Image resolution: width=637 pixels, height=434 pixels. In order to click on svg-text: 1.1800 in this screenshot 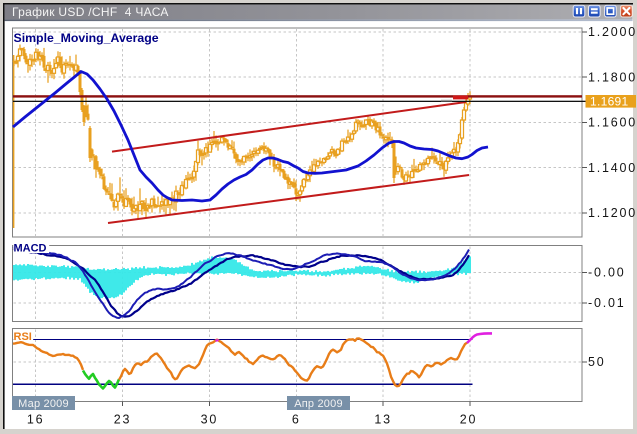, I will do `click(612, 77)`.